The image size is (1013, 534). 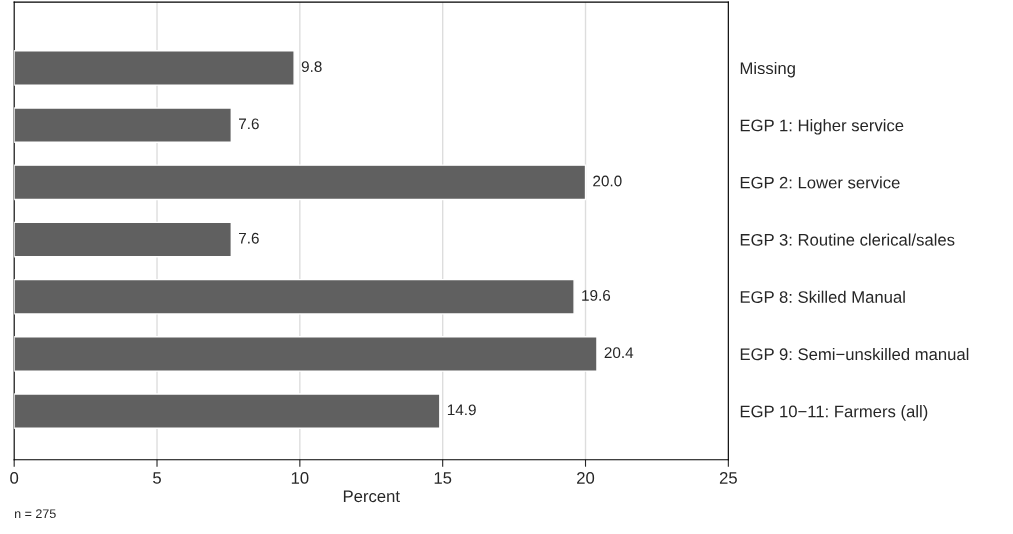 I want to click on data-label: 20.4, so click(x=619, y=353).